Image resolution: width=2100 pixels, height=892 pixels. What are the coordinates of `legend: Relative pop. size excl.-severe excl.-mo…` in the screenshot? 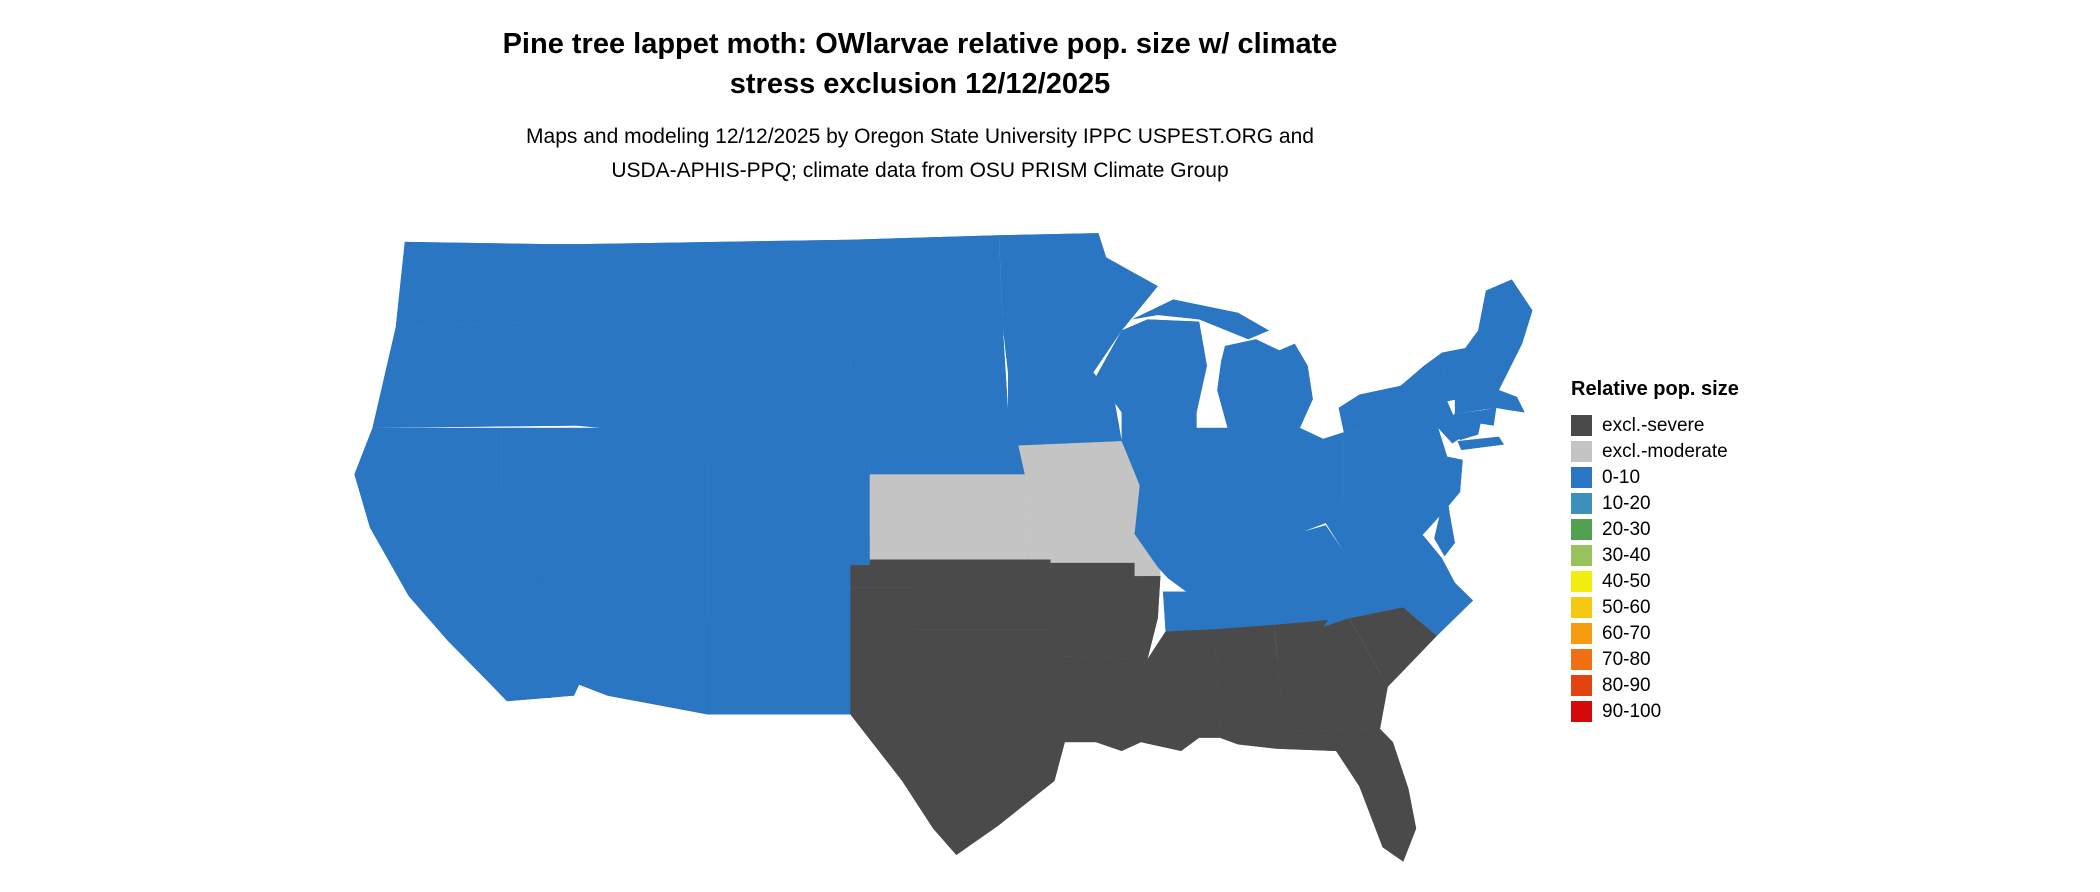 It's located at (1701, 551).